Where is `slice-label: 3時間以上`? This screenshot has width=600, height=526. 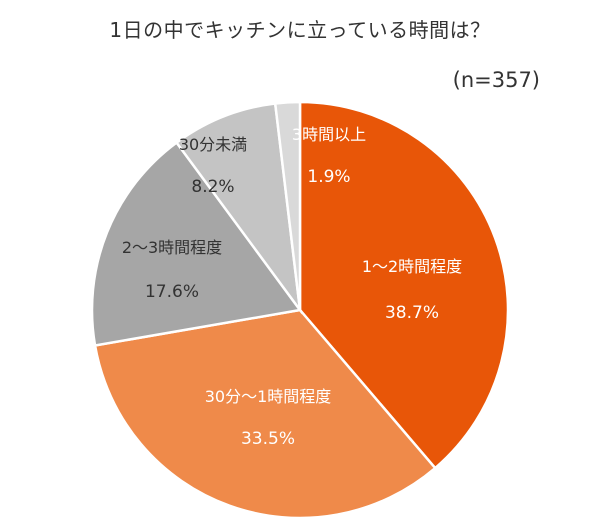 slice-label: 3時間以上 is located at coordinates (329, 134).